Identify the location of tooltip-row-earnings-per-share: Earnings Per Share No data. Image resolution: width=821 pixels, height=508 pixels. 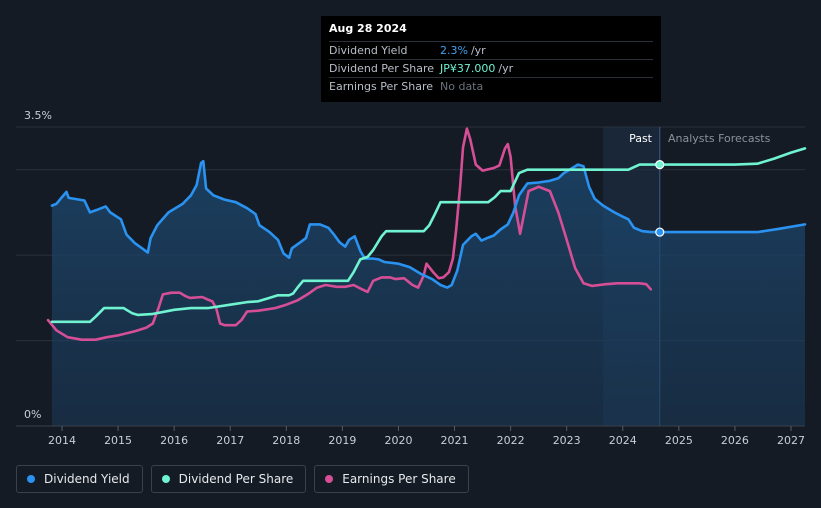
(491, 86).